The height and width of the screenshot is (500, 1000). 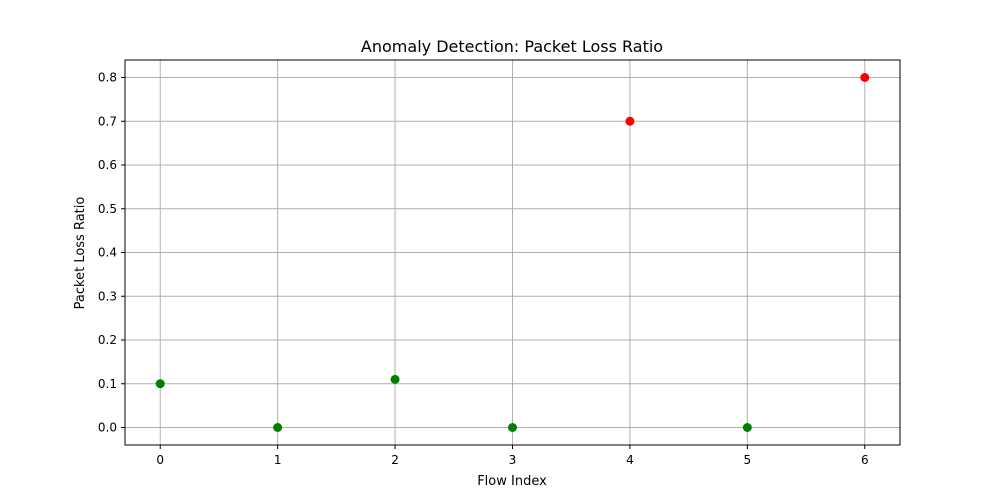 I want to click on x-axis-label: Flow Index, so click(x=512, y=481).